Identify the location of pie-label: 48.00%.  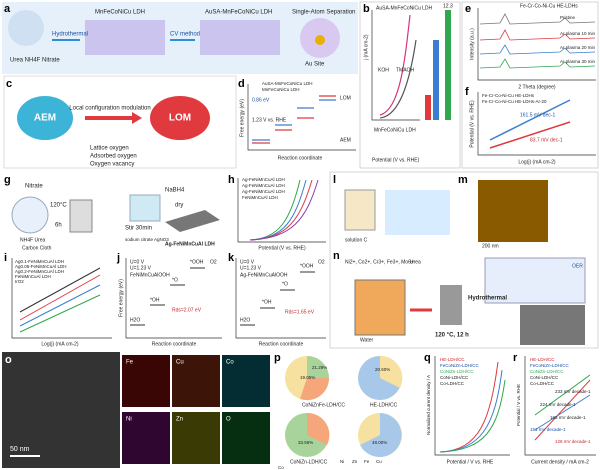
(379, 442).